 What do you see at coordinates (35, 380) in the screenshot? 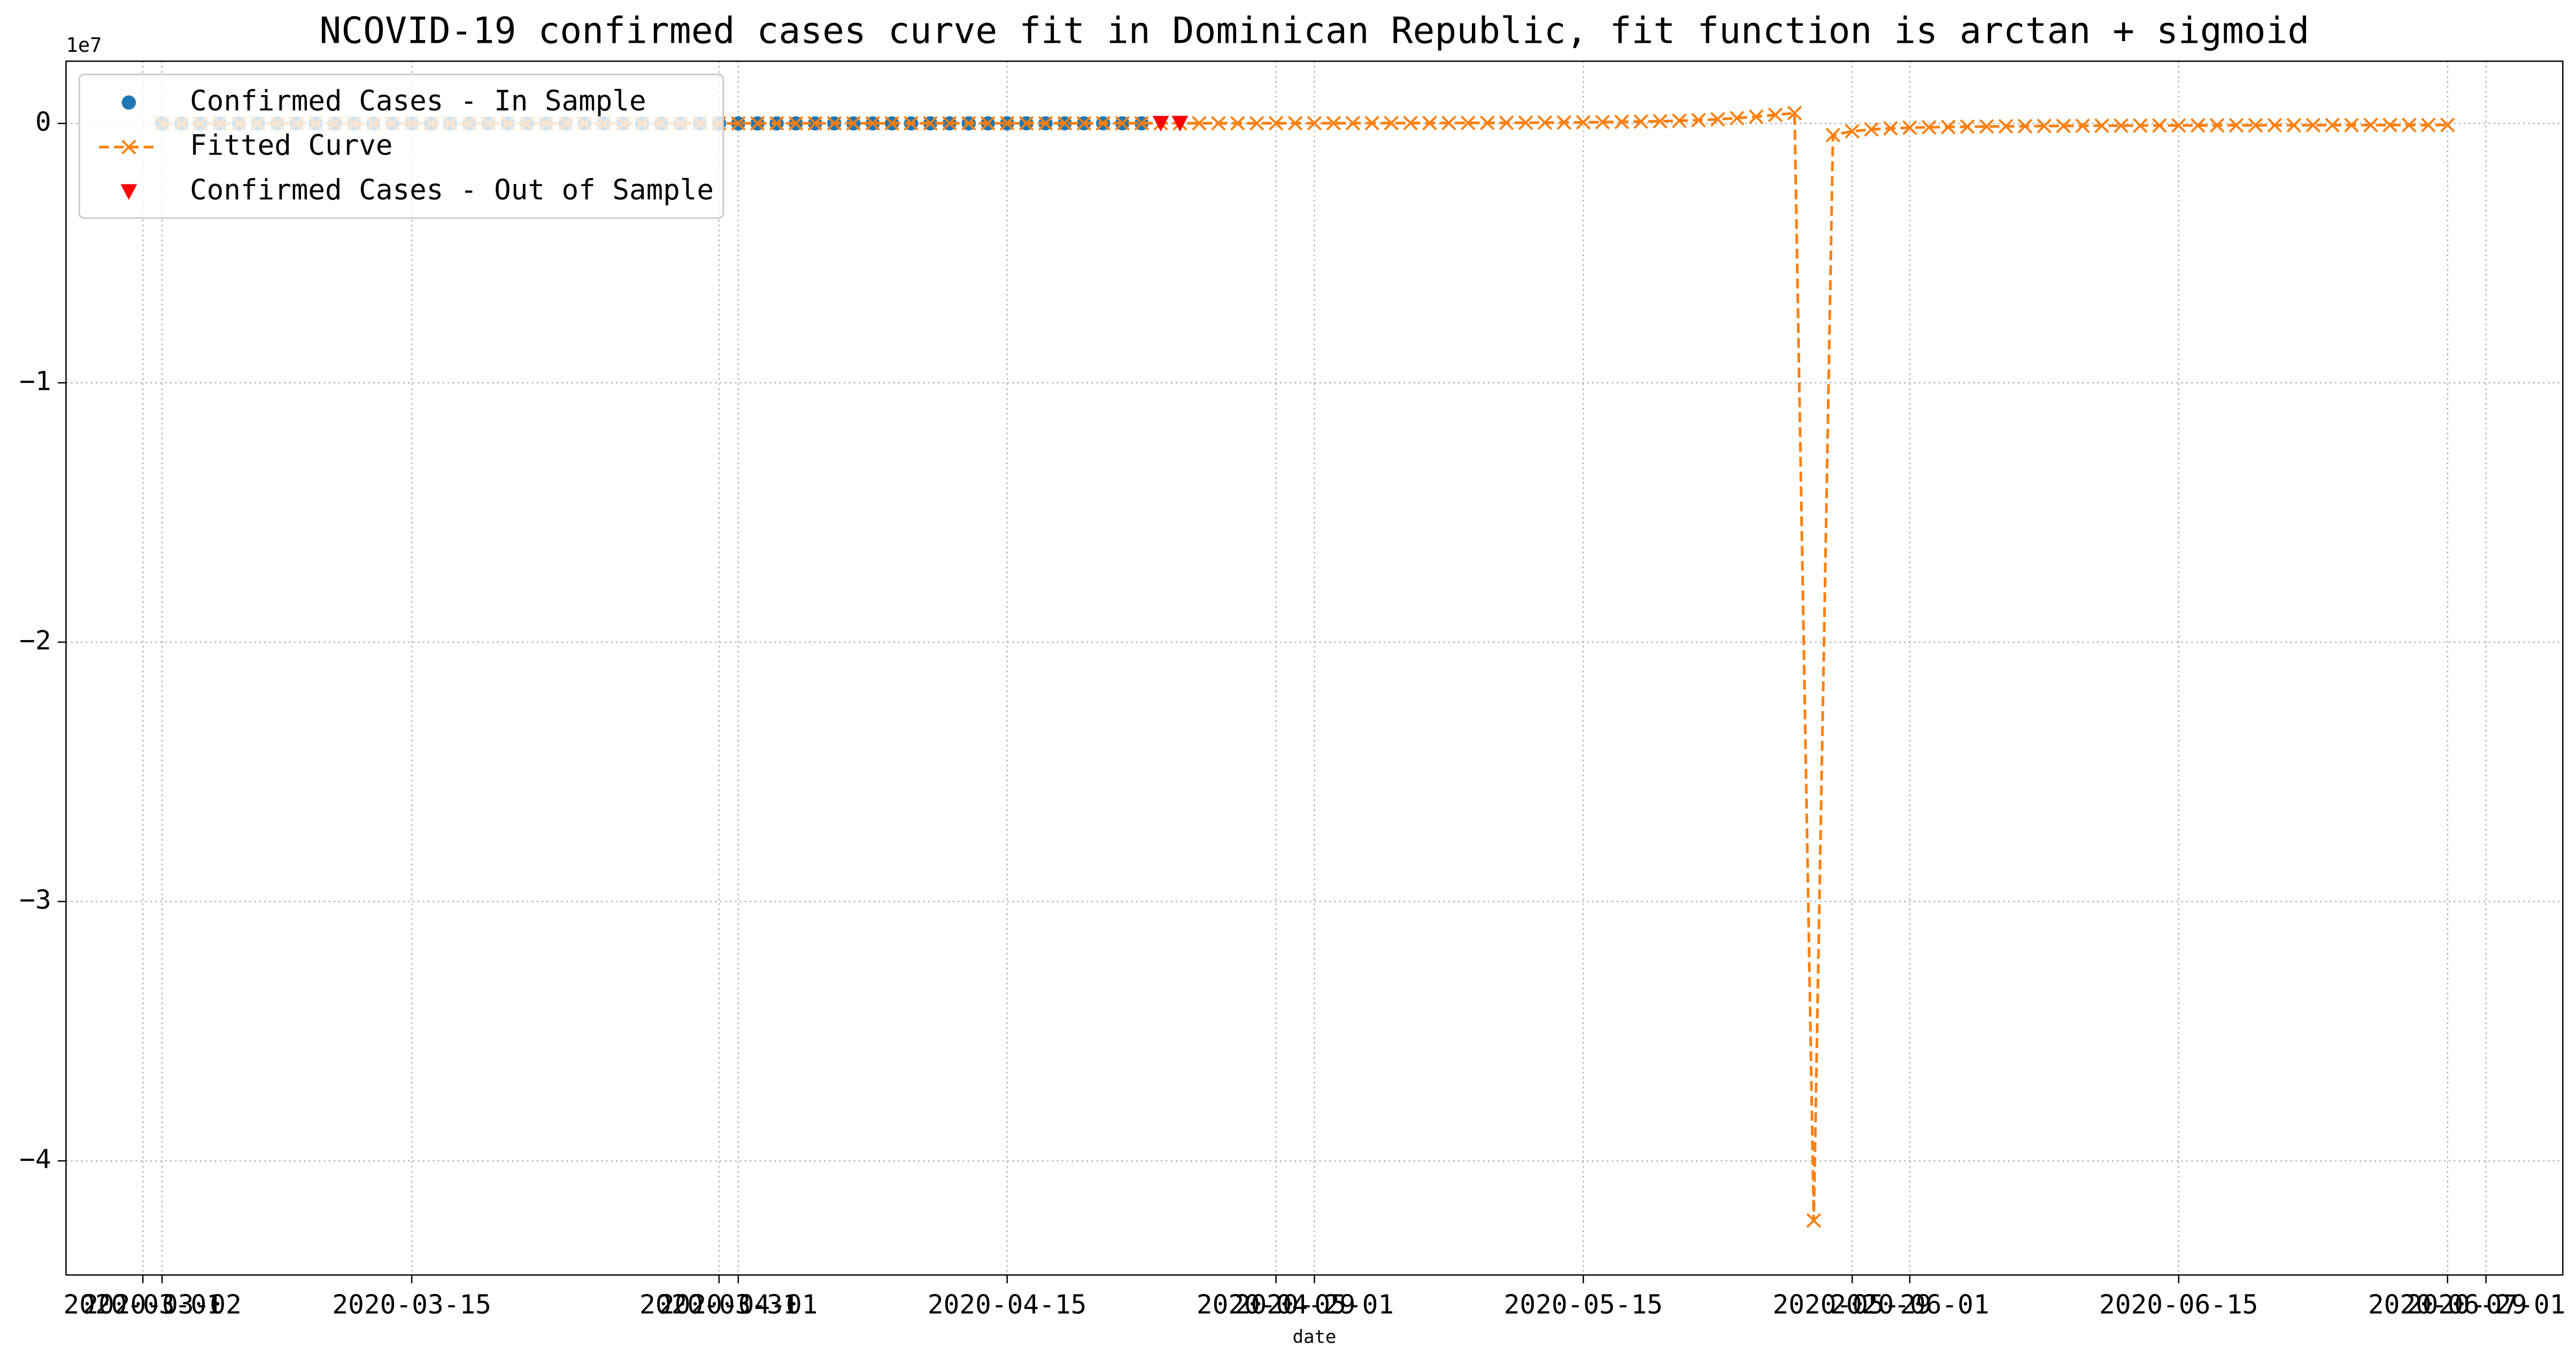
I see `y-tick-label: −1` at bounding box center [35, 380].